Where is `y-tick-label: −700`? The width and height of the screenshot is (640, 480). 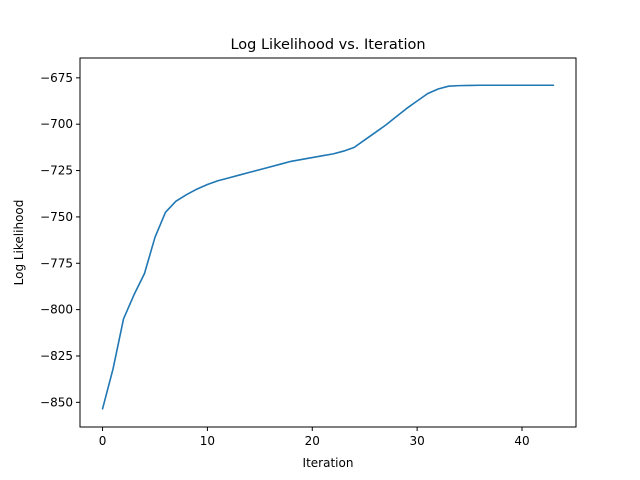
y-tick-label: −700 is located at coordinates (56, 124).